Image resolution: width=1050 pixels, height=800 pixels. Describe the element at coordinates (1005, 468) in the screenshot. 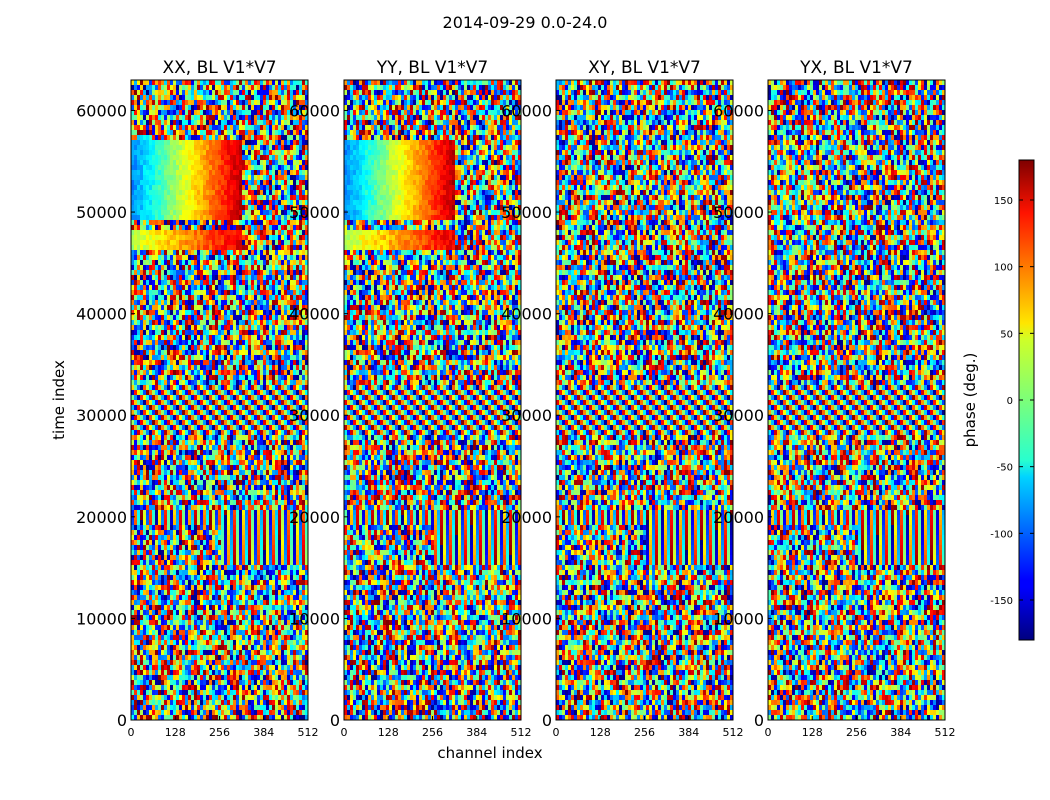

I see `colorbar-tick-label: -50` at that location.